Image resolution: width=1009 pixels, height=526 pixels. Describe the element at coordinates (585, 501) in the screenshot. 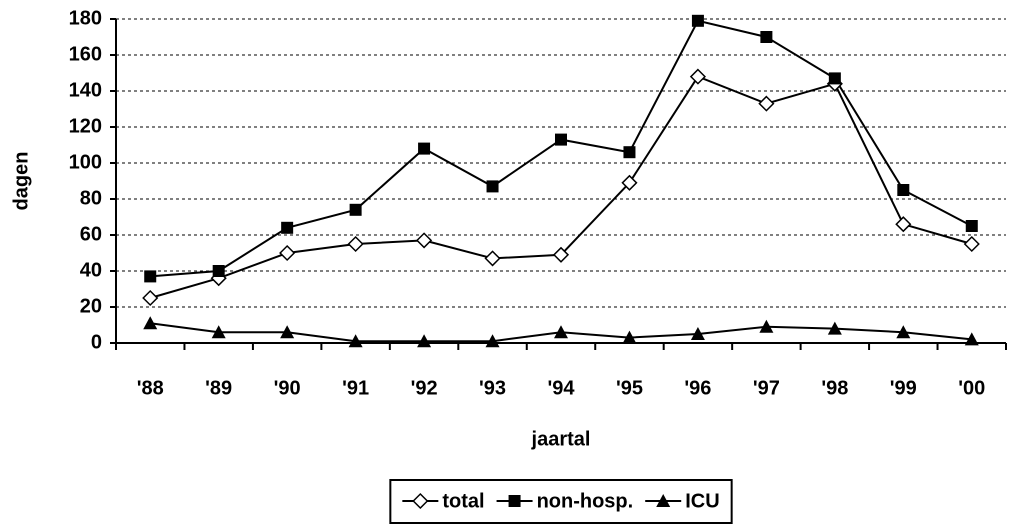

I see `legend-label: non-hosp.` at that location.